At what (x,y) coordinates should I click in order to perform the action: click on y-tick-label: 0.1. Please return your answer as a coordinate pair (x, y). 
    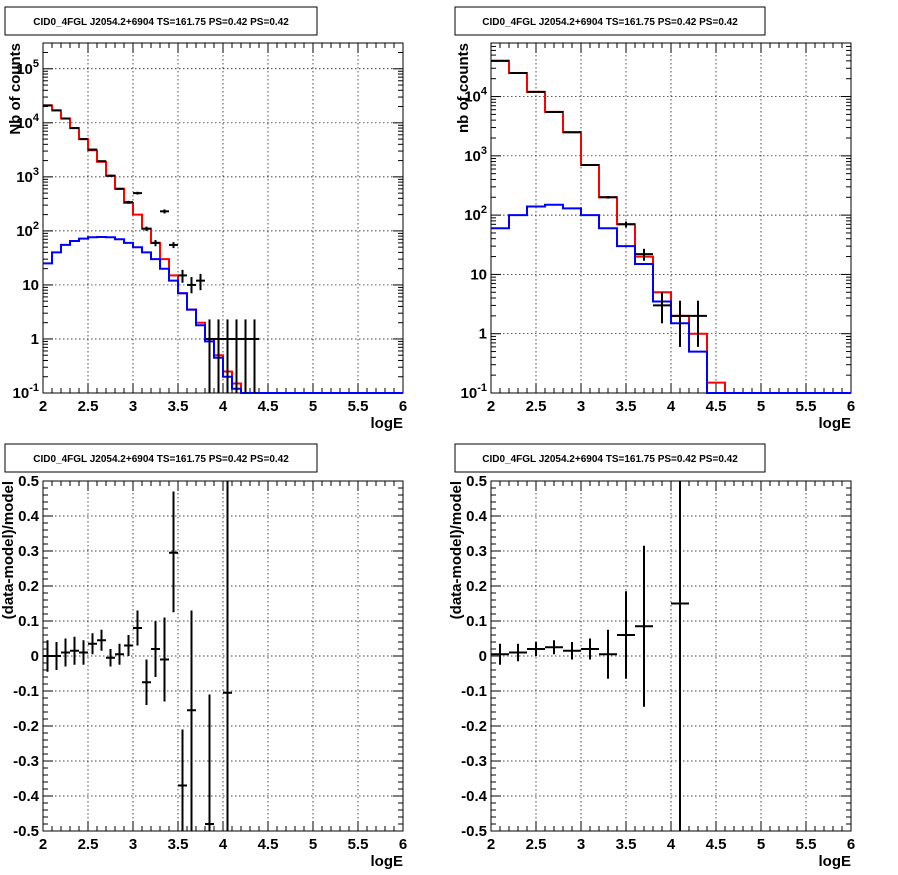
    Looking at the image, I should click on (476, 621).